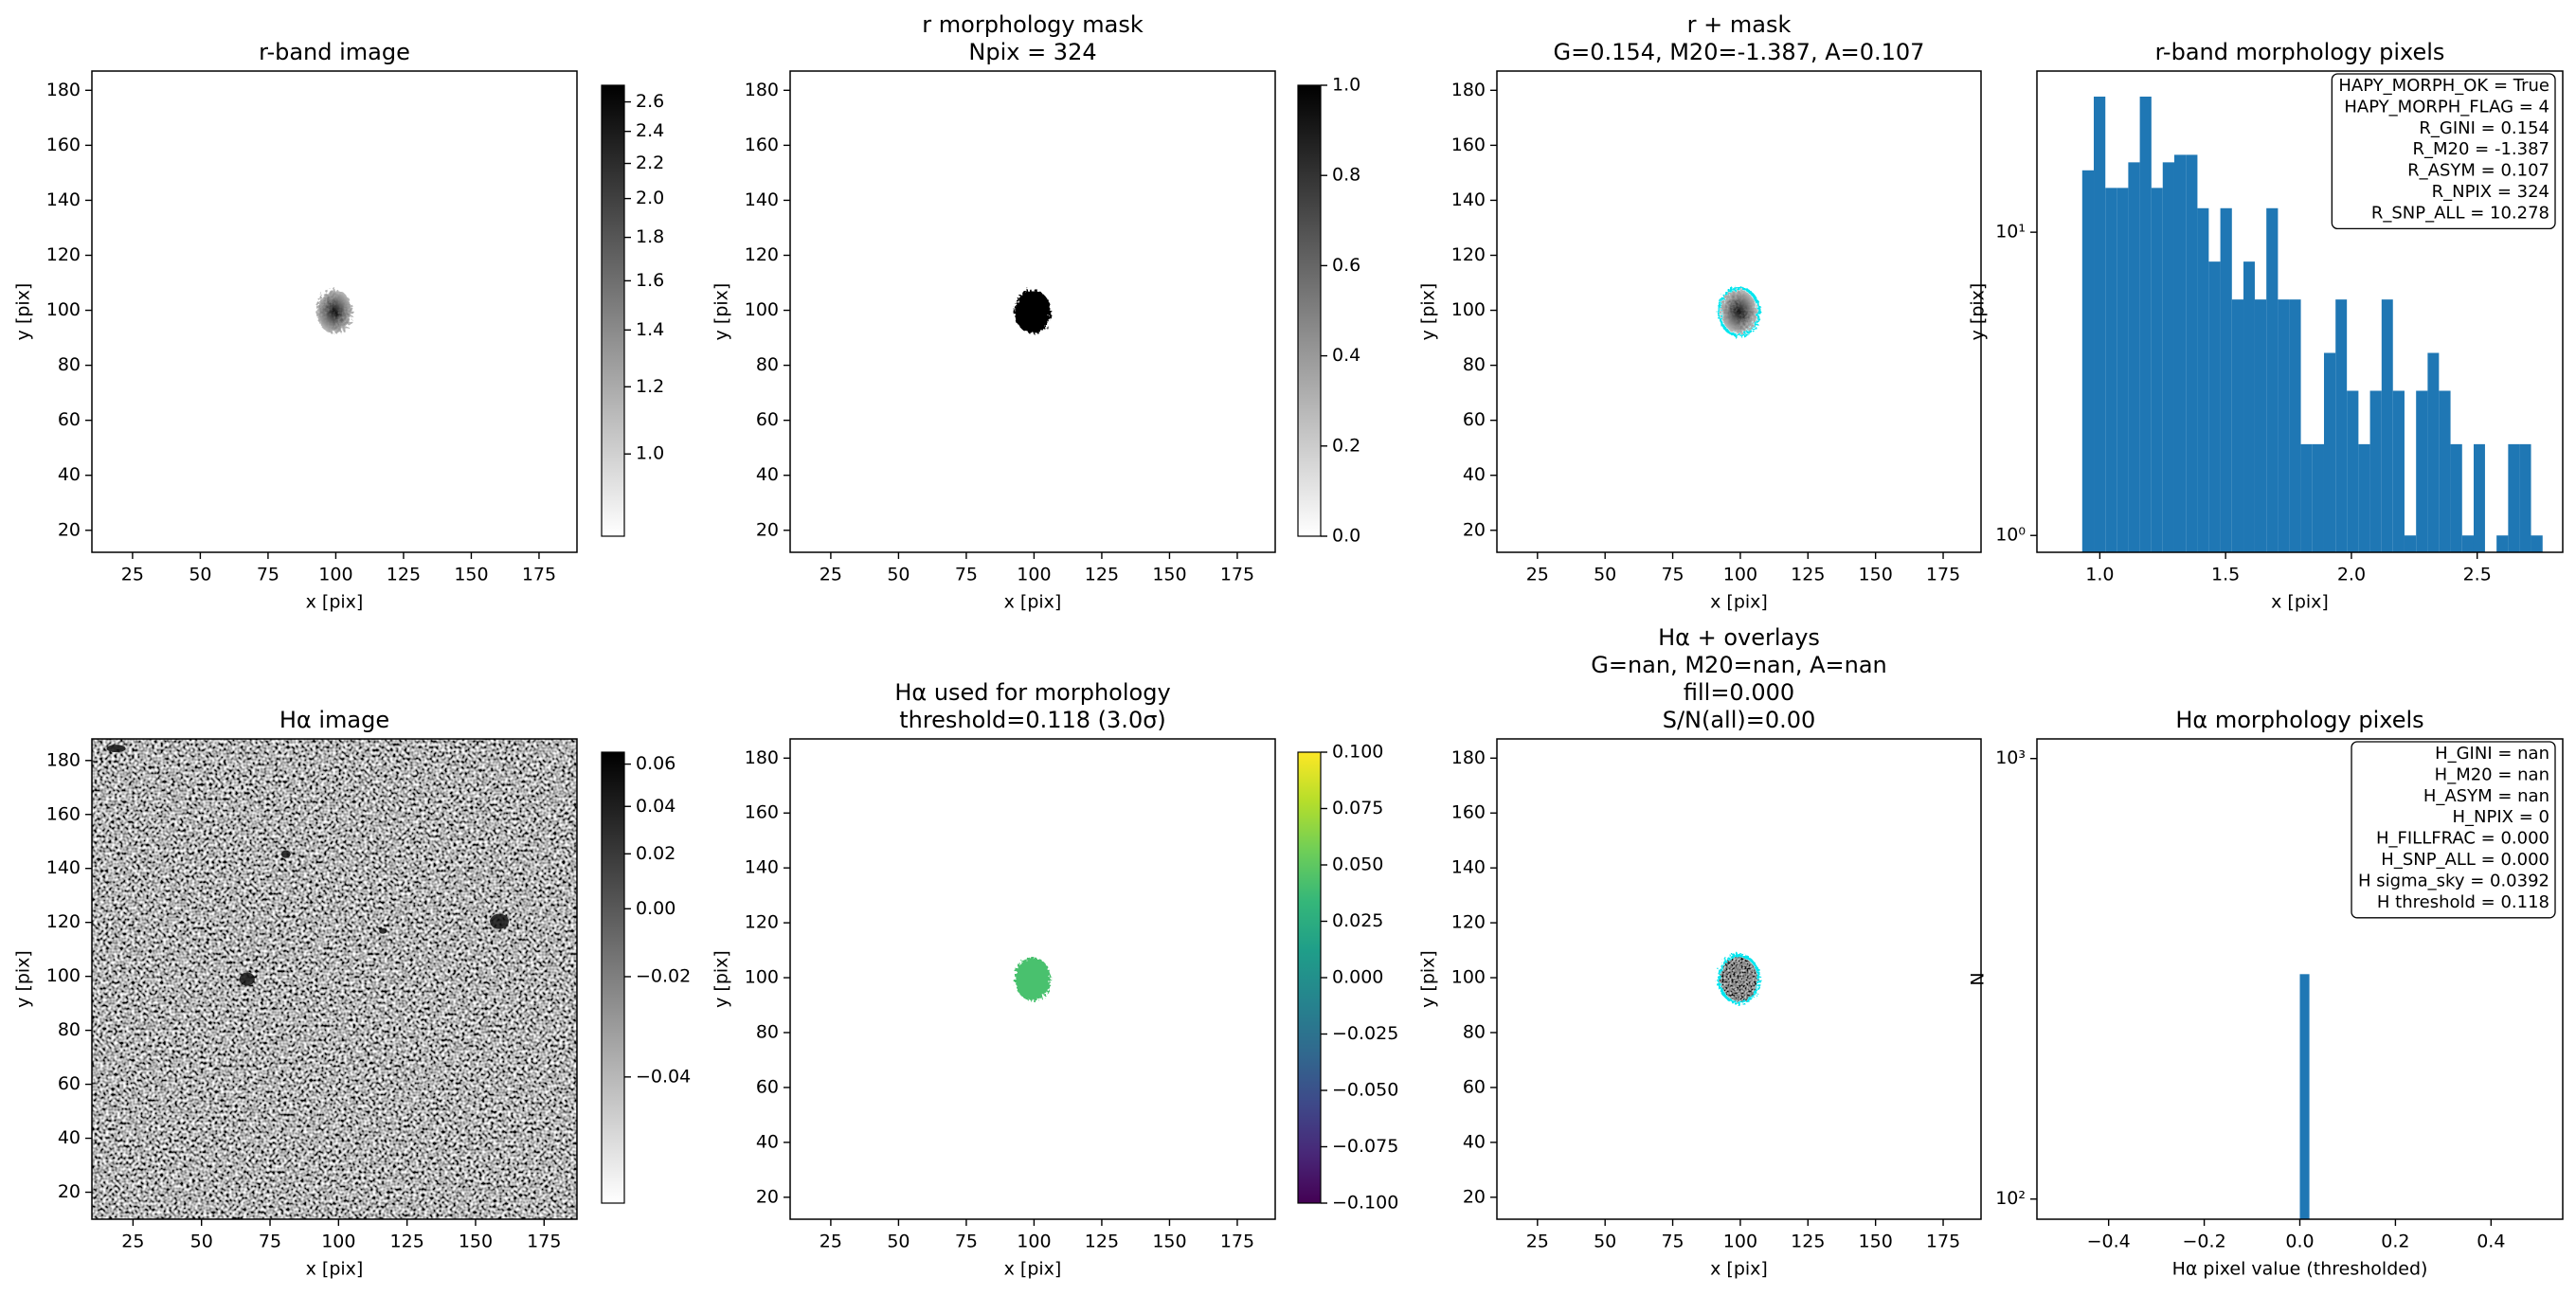  Describe the element at coordinates (1739, 720) in the screenshot. I see `chart-title: S/N(all)=0.00` at that location.